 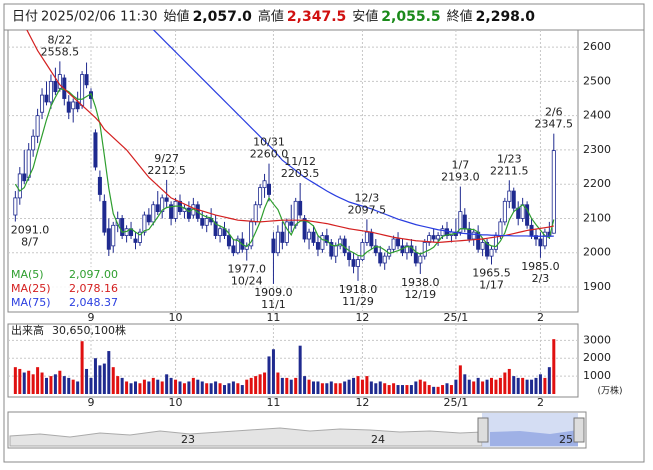 What do you see at coordinates (378, 439) in the screenshot?
I see `navigator-label: 24` at bounding box center [378, 439].